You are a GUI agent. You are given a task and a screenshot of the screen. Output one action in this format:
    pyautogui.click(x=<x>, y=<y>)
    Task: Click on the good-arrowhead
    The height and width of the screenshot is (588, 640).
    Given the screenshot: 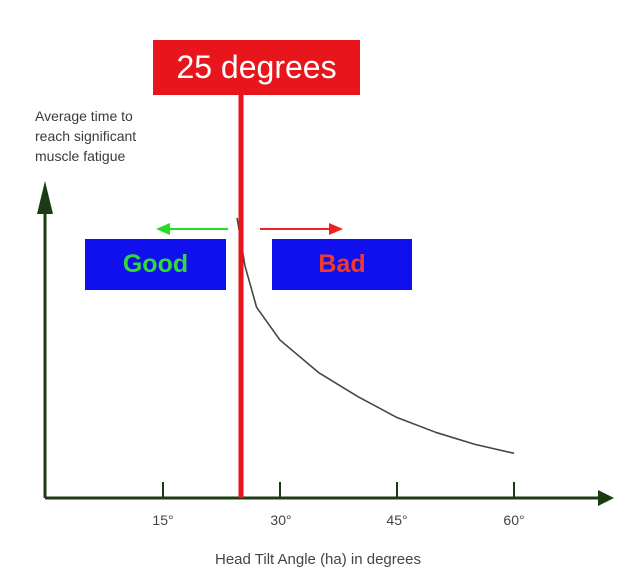 What is the action you would take?
    pyautogui.click(x=163, y=229)
    